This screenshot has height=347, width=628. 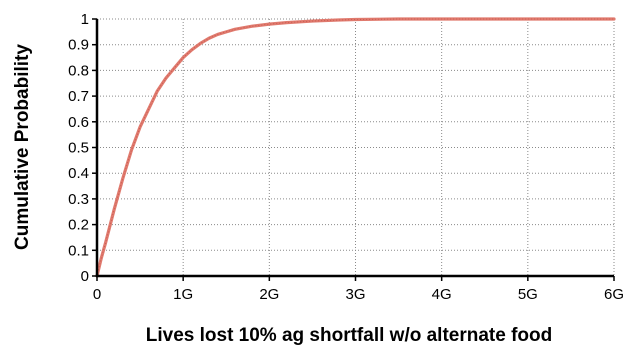 I want to click on x-tick-label: 5G, so click(x=528, y=294).